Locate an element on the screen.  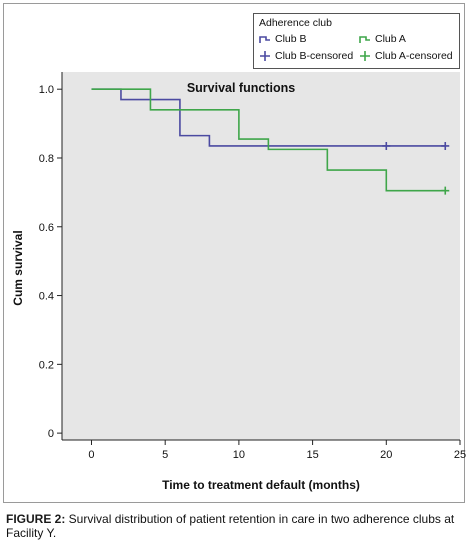
legend-label-club-b: Club B is located at coordinates (291, 39).